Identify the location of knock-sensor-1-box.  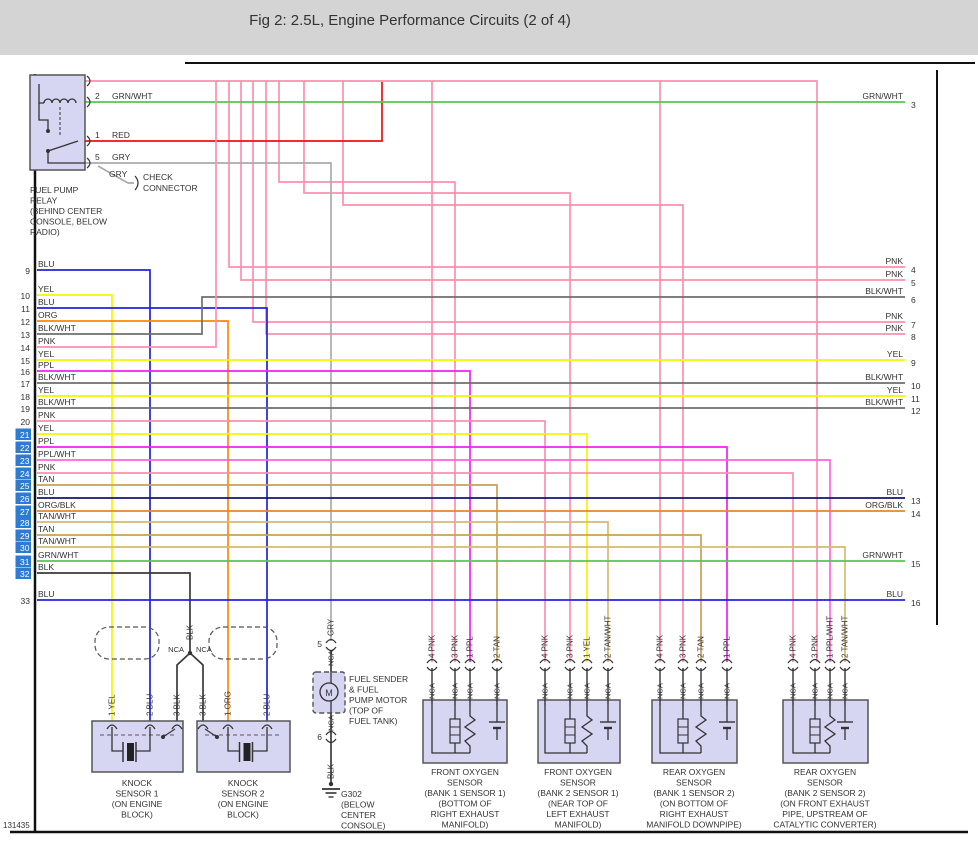
(137, 746).